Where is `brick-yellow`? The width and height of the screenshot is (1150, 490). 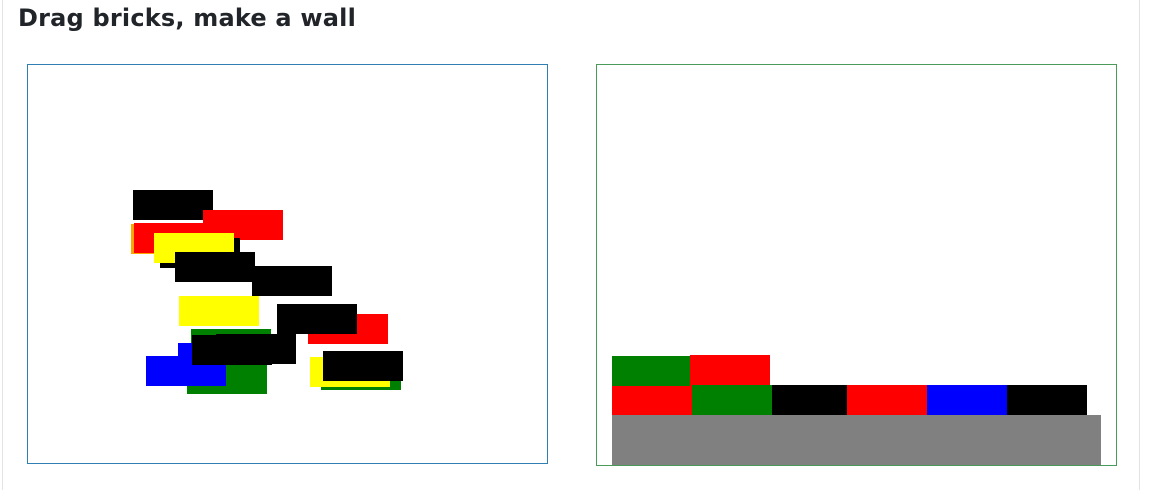 brick-yellow is located at coordinates (219, 311).